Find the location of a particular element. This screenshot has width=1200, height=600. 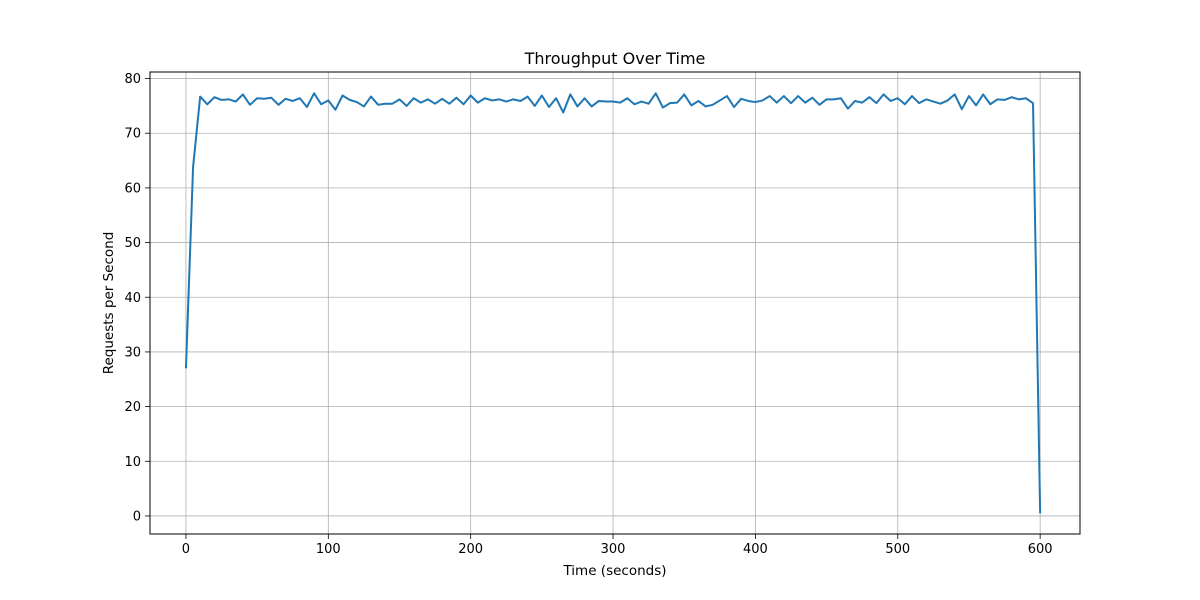

y-tick-label: 0 is located at coordinates (137, 516).